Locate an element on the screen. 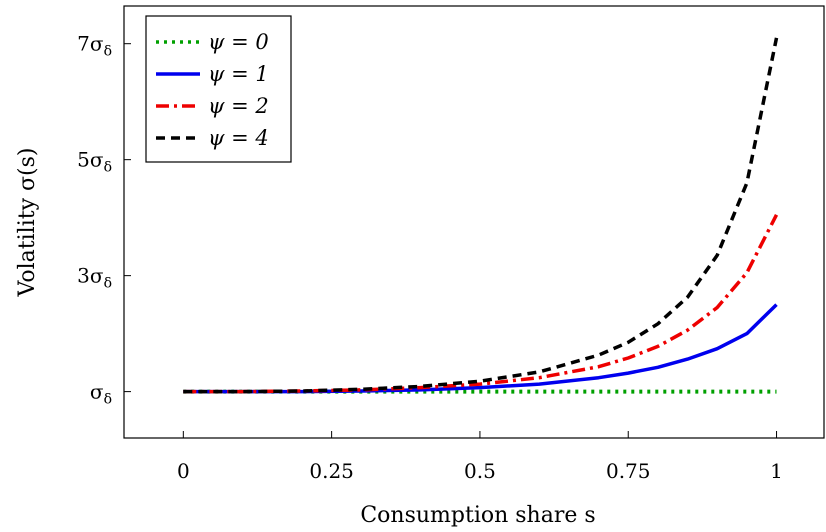 Image resolution: width=826 pixels, height=532 pixels. y-axis-label: Volatility σ(s) is located at coordinates (27, 223).